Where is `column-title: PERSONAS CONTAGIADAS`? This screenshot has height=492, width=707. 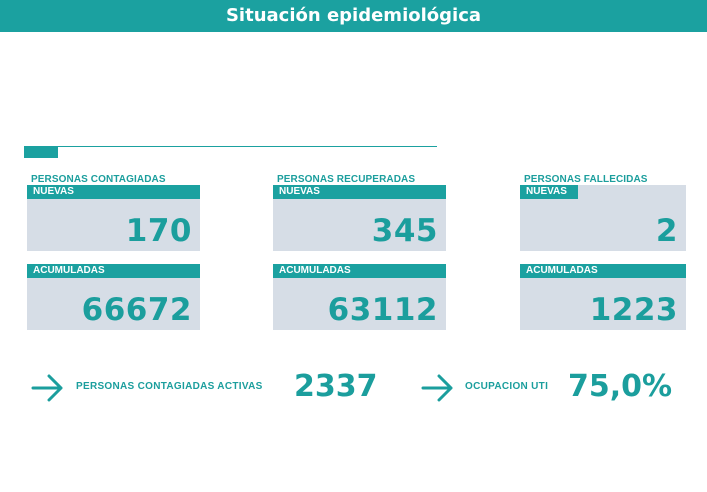
column-title: PERSONAS CONTAGIADAS is located at coordinates (98, 179).